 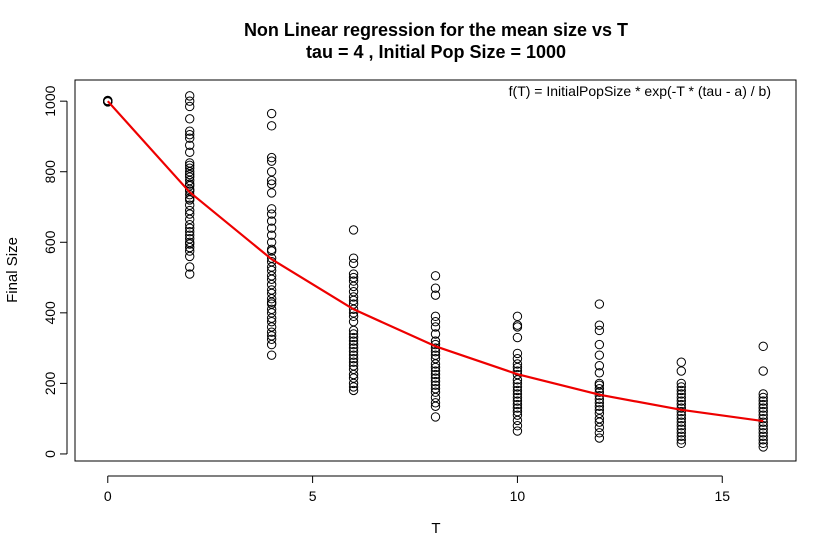 I want to click on x-tick-label: 5, so click(x=313, y=496).